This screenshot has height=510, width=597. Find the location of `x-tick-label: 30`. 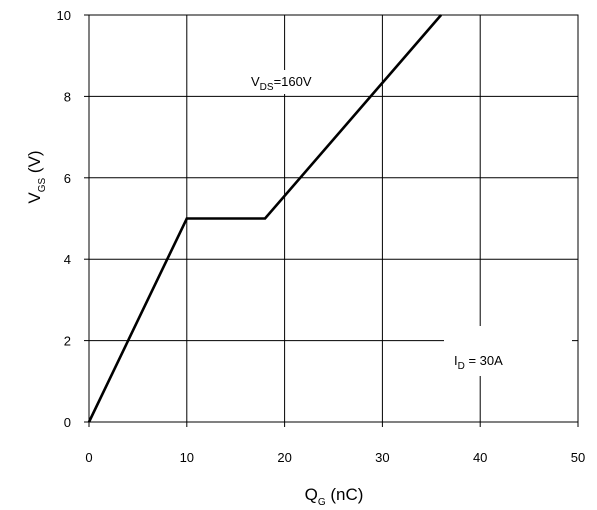

x-tick-label: 30 is located at coordinates (382, 457).